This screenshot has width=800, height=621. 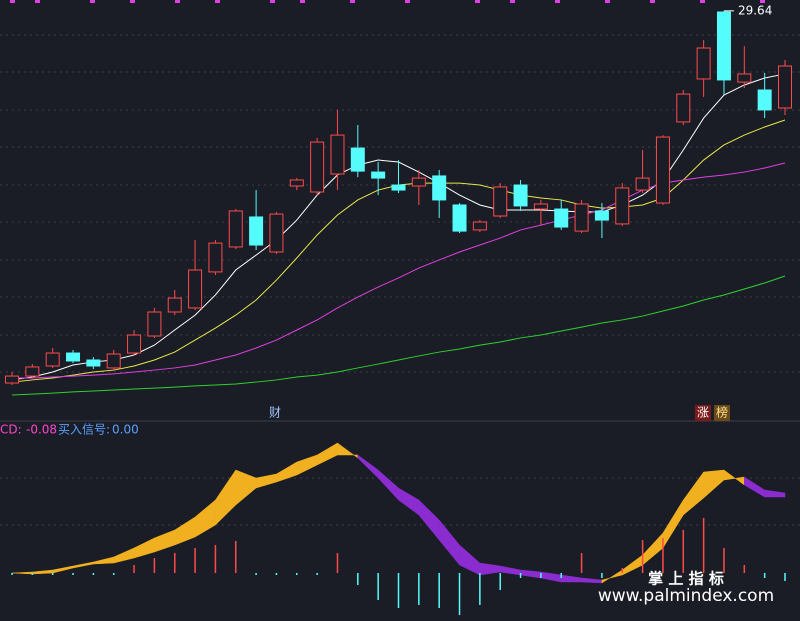 I want to click on annotation: 财, so click(x=275, y=413).